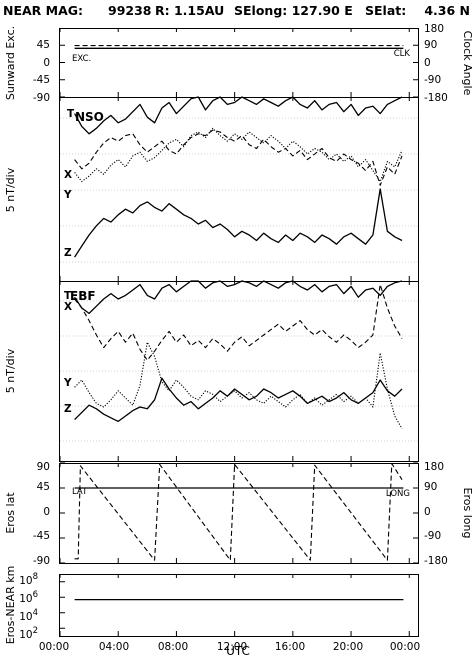  Describe the element at coordinates (41, 98) in the screenshot. I see `panel1-left-tick: -90` at that location.